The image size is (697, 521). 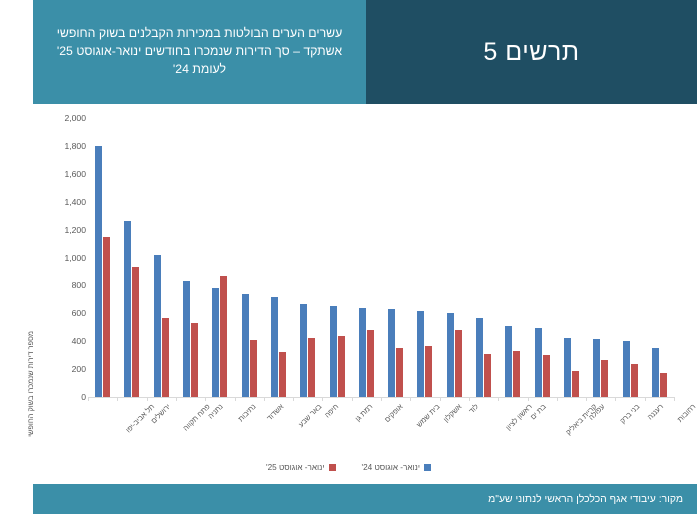 What do you see at coordinates (364, 413) in the screenshot?
I see `x-axis-category-label: רמת גן` at bounding box center [364, 413].